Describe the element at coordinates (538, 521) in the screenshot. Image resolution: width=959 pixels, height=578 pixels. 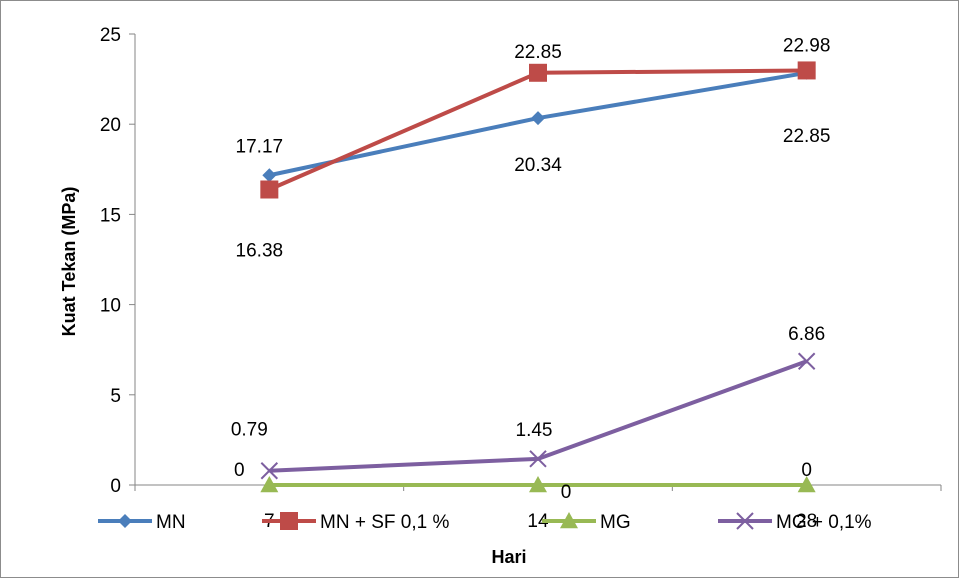
I see `x-tick-label: 14` at that location.